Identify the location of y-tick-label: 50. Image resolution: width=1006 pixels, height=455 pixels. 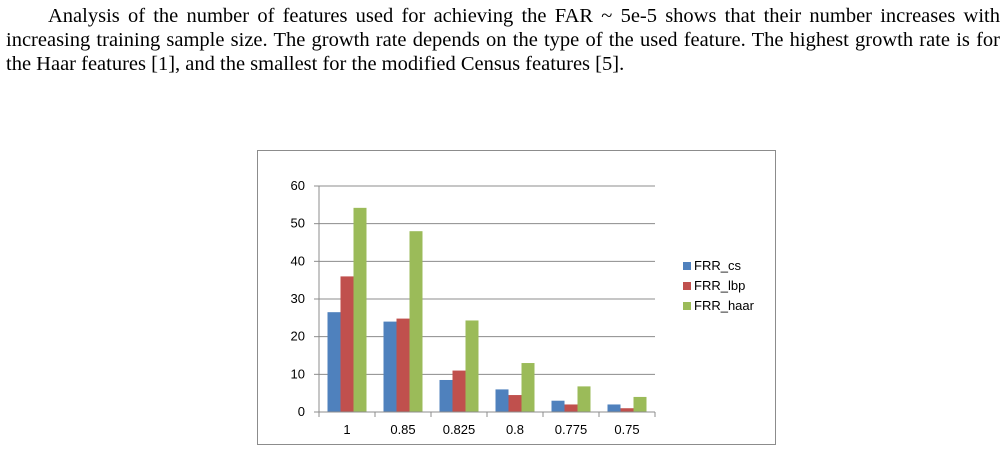
(298, 223).